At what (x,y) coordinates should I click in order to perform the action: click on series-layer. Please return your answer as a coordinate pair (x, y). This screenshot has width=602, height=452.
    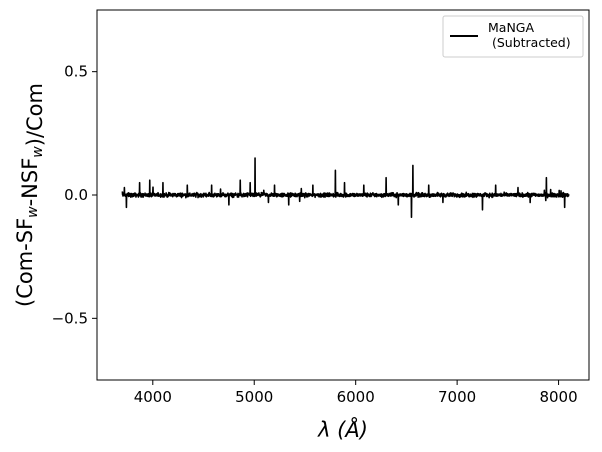
    Looking at the image, I should click on (345, 187).